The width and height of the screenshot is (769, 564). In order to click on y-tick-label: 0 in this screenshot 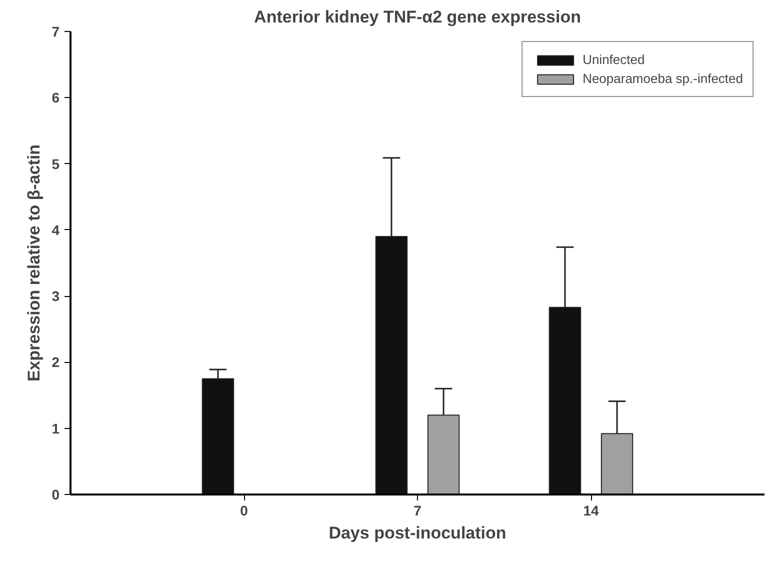, I will do `click(56, 494)`.